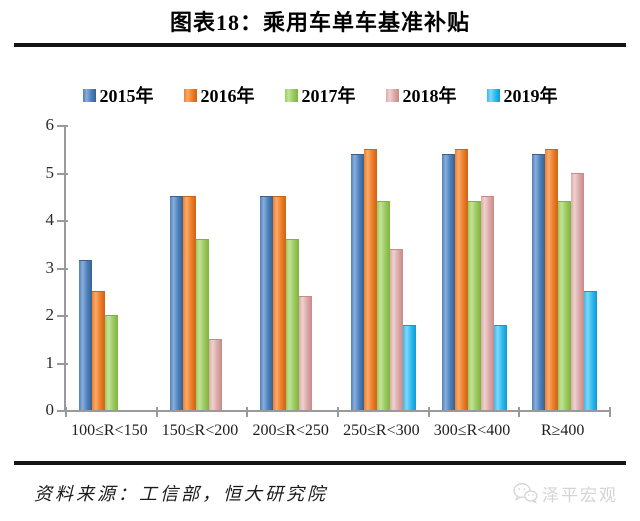  Describe the element at coordinates (109, 430) in the screenshot. I see `x-axis-label: 100≤R<150` at that location.